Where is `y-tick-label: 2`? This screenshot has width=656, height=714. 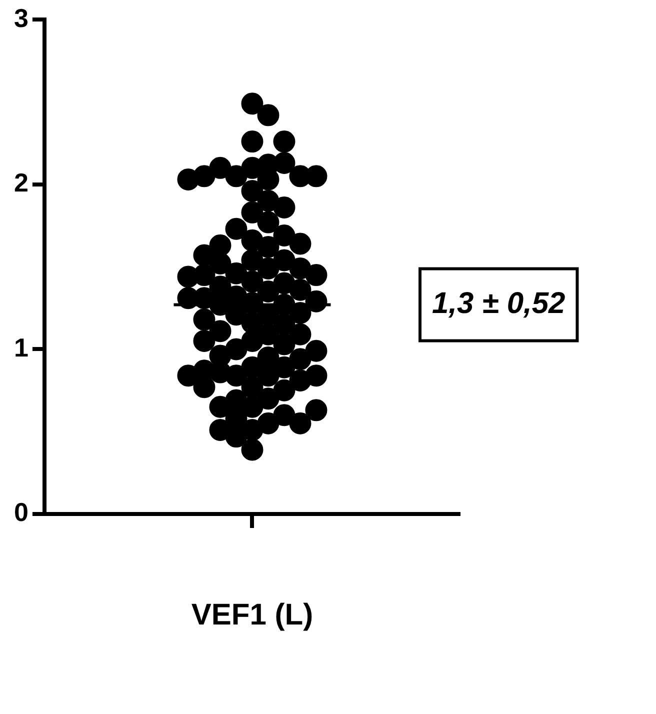 y-tick-label: 2 is located at coordinates (21, 183).